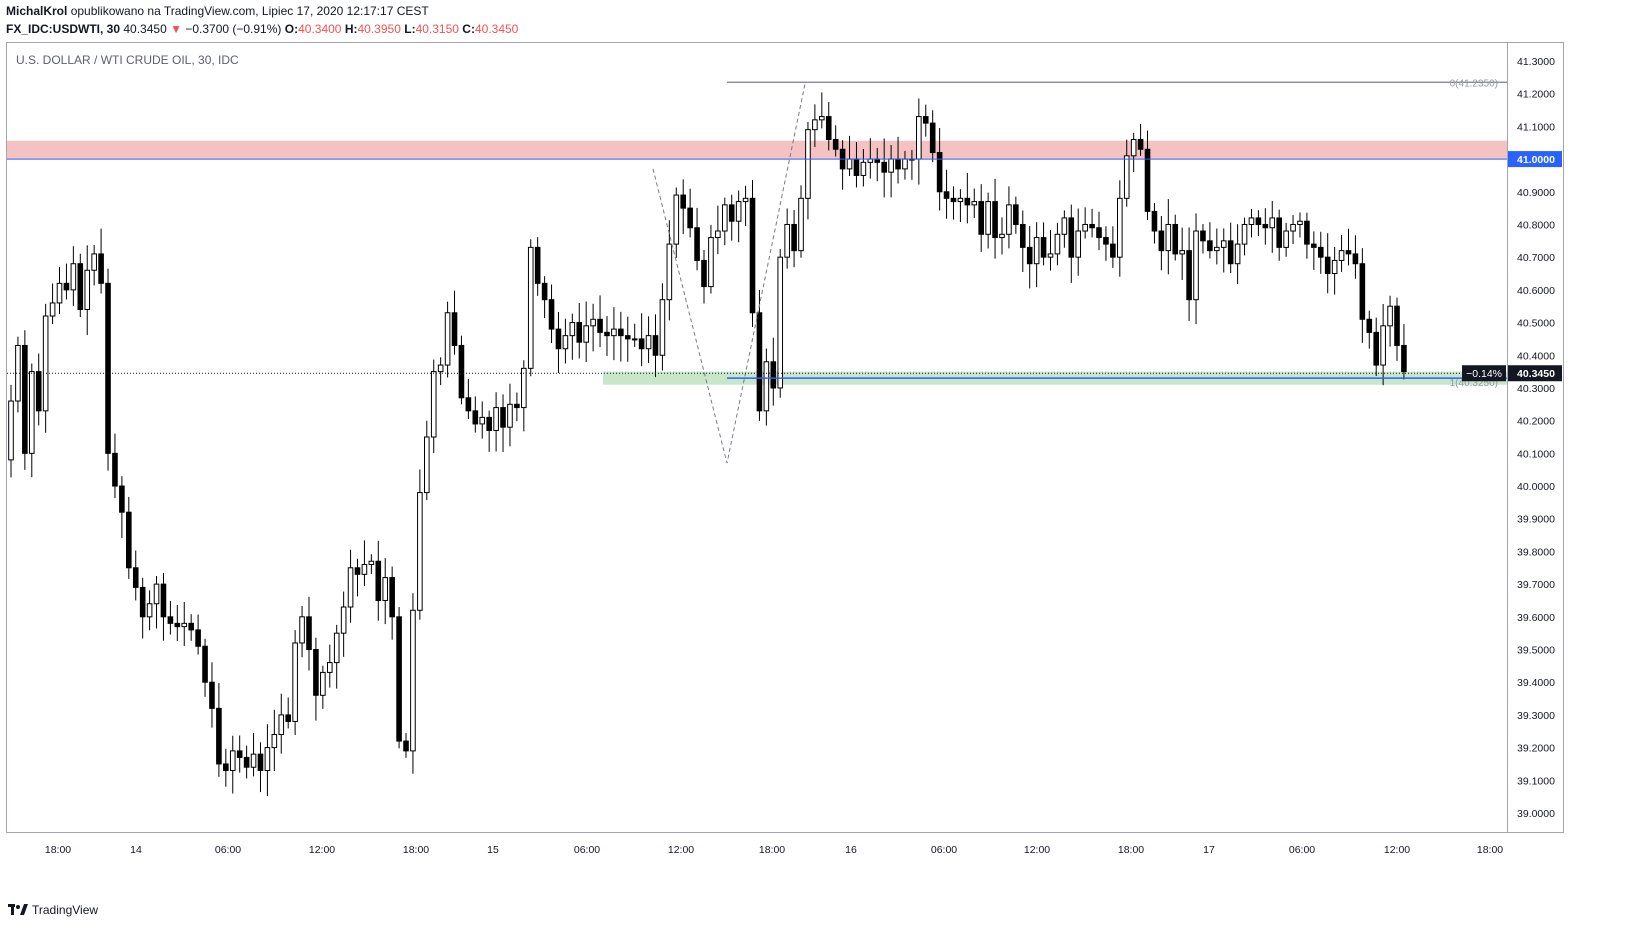 The width and height of the screenshot is (1627, 930). What do you see at coordinates (145, 29) in the screenshot?
I see `last-price: 40.3450` at bounding box center [145, 29].